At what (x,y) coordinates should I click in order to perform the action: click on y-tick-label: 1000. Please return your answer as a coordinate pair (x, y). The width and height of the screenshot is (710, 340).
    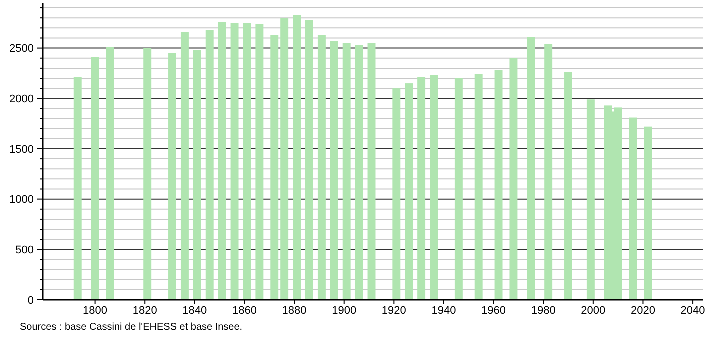
    Looking at the image, I should click on (22, 200).